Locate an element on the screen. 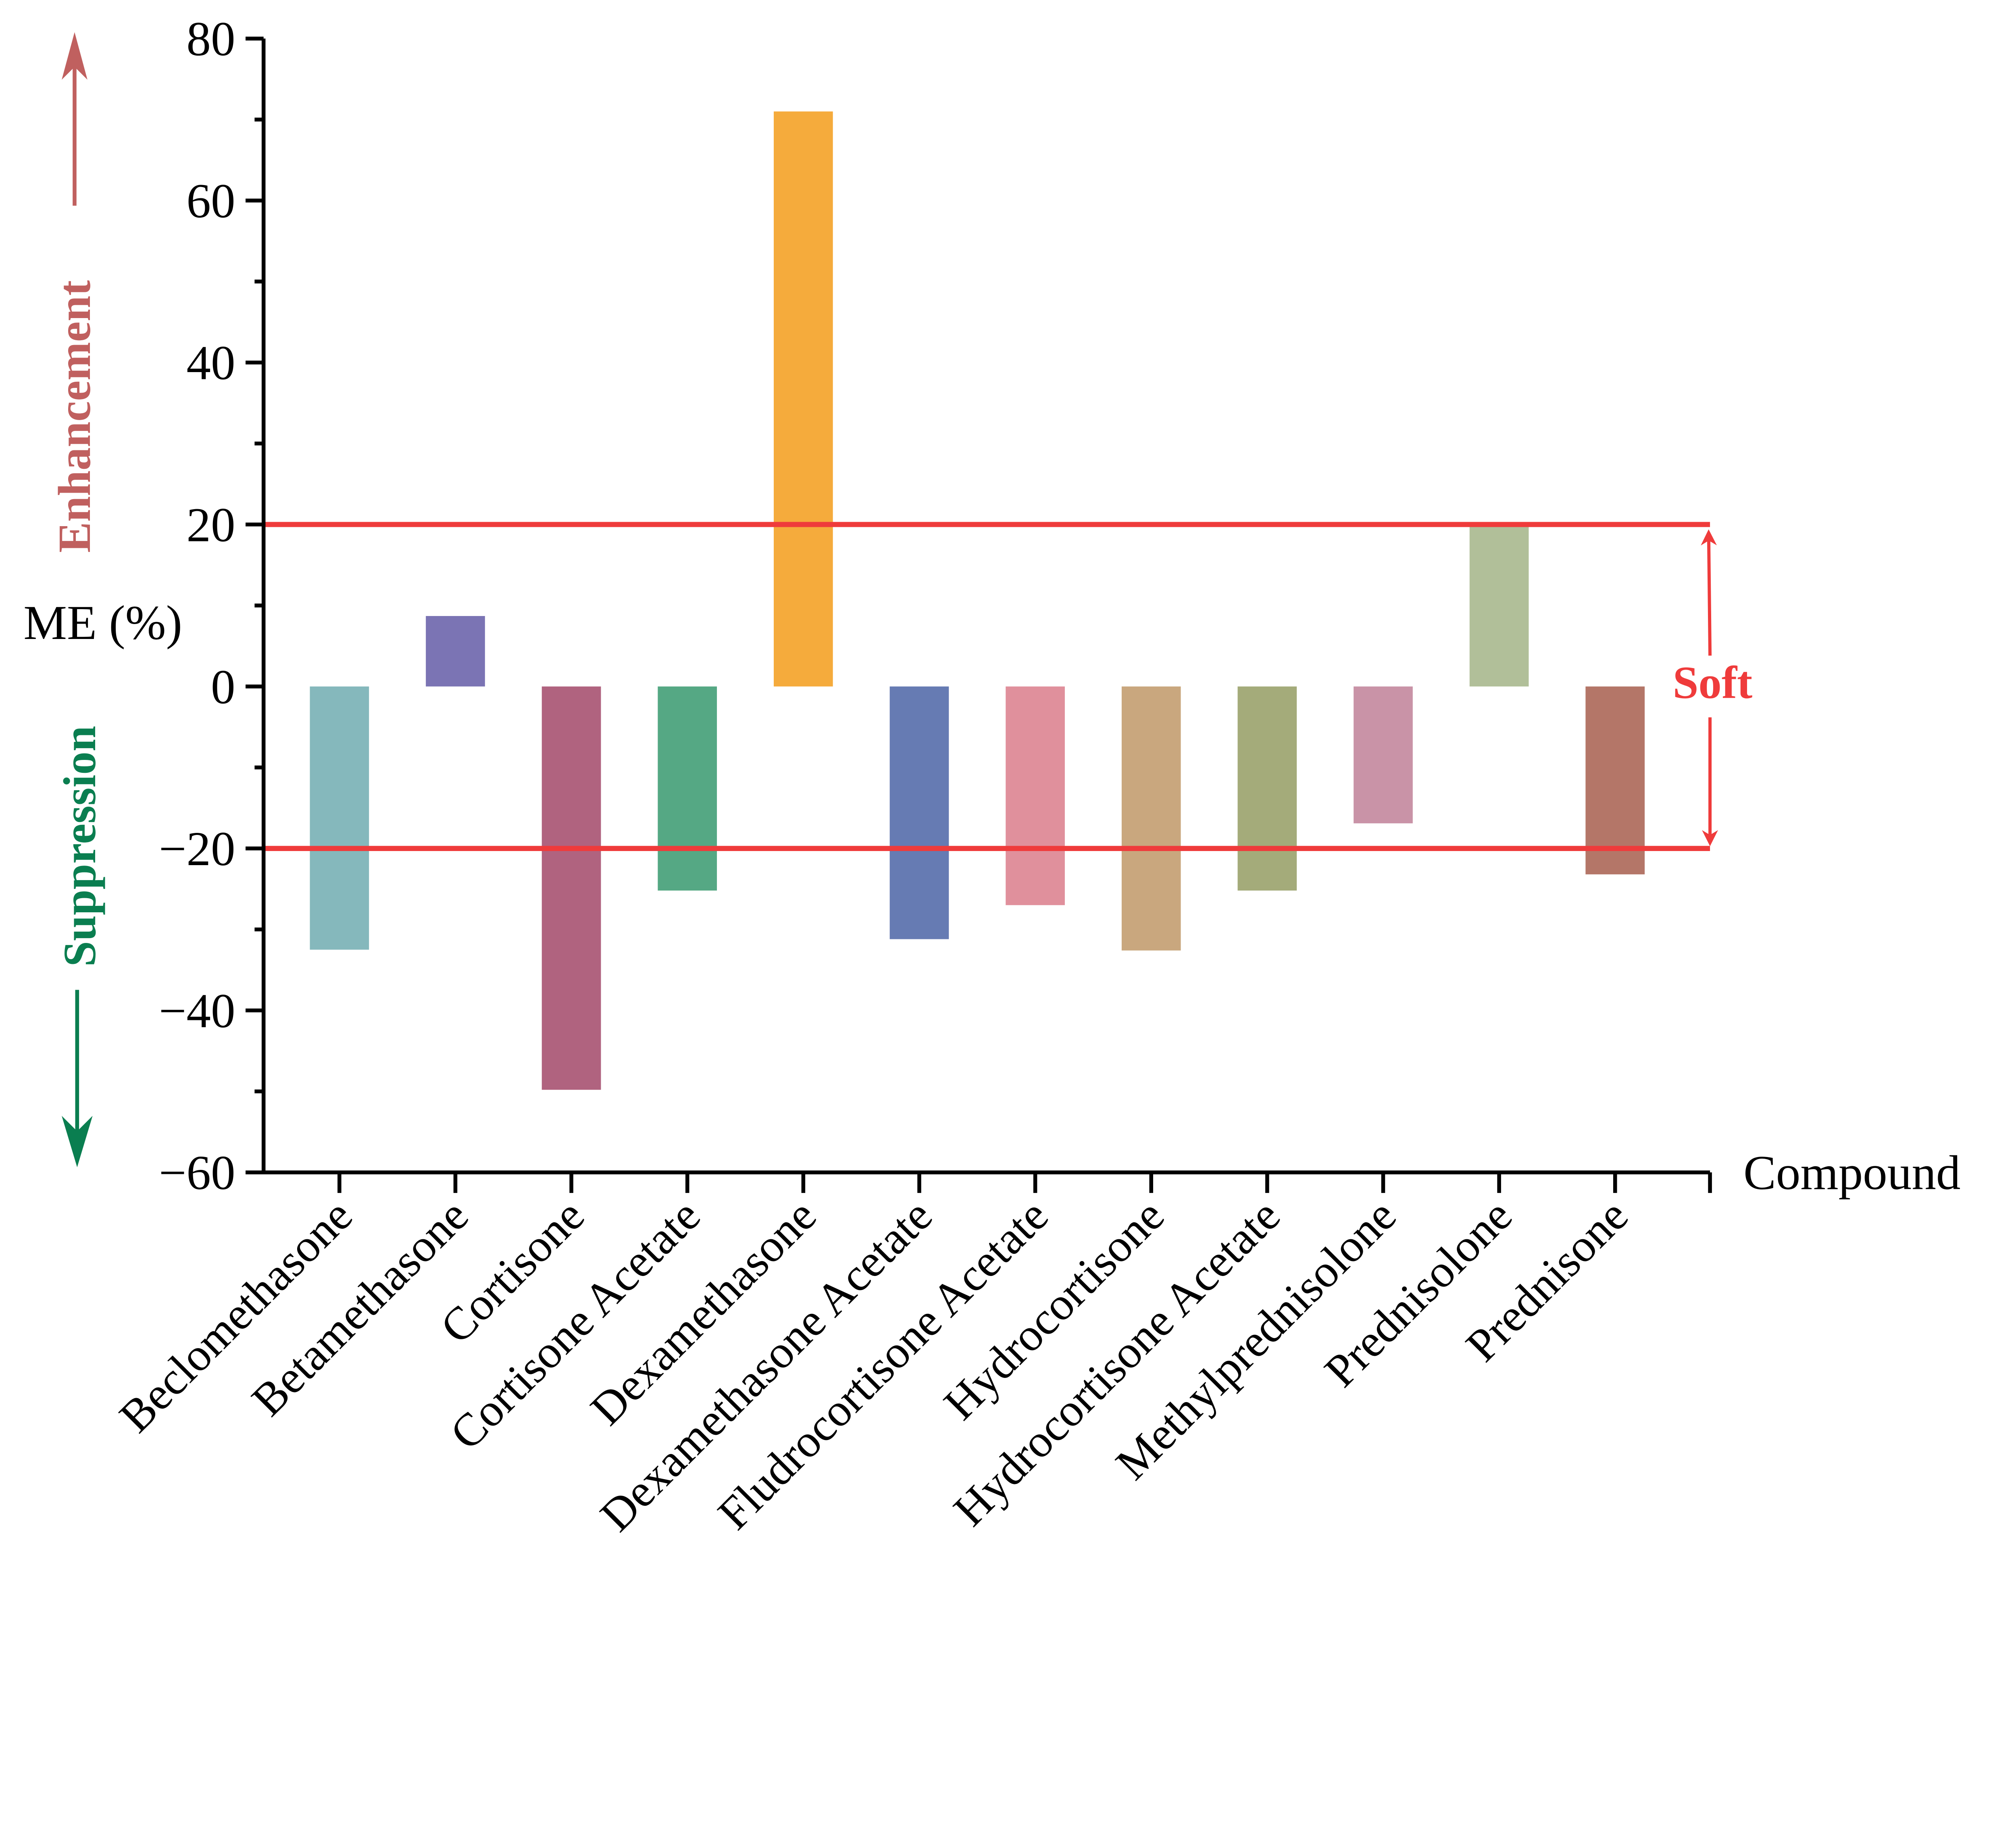 This screenshot has width=2016, height=1823. y-tick-label: 0 is located at coordinates (223, 687).